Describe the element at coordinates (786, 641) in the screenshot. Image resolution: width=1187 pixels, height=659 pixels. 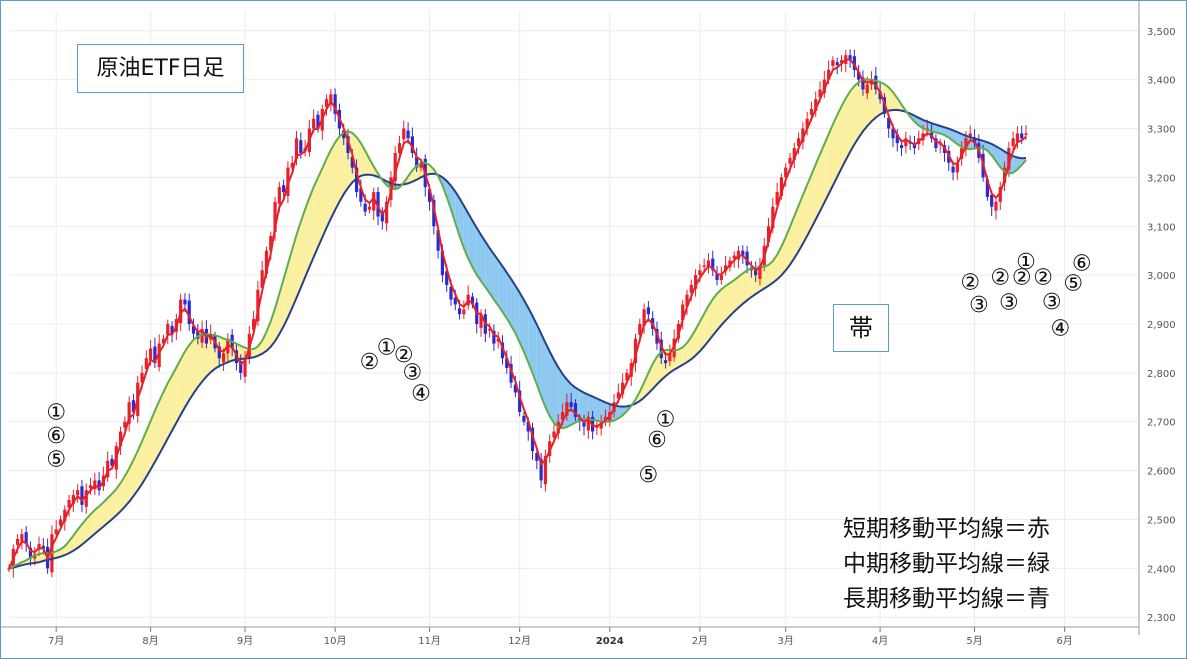
I see `x-tick-label: 3月` at that location.